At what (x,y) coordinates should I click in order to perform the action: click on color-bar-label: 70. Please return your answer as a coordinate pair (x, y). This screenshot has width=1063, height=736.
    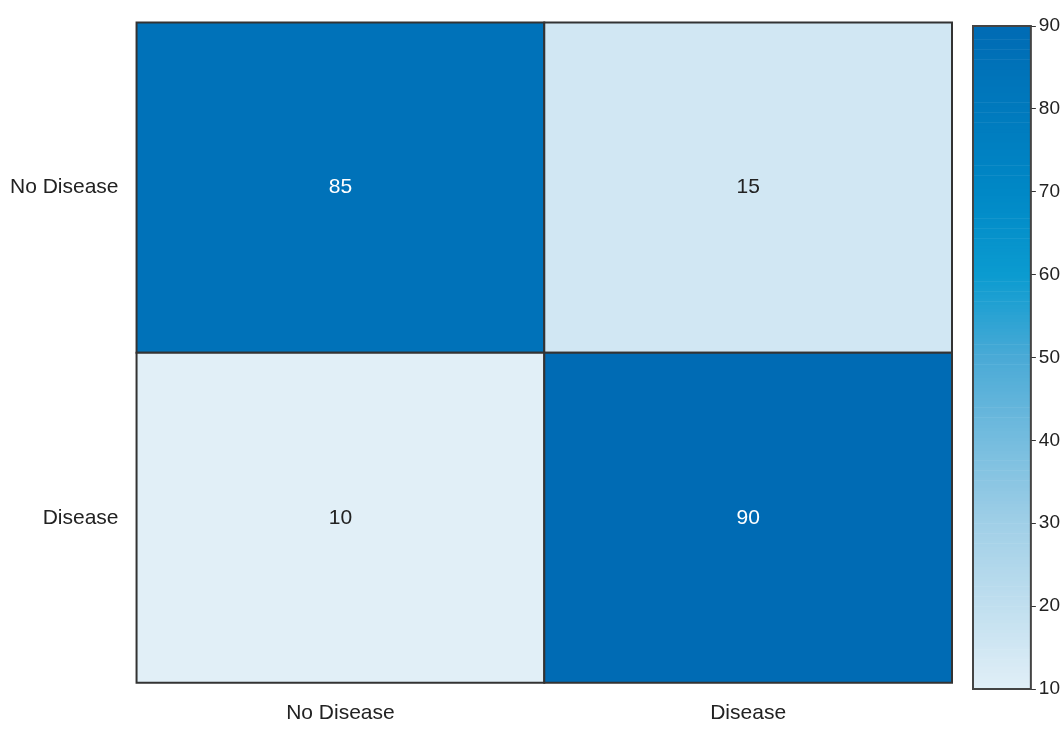
    Looking at the image, I should click on (1049, 190).